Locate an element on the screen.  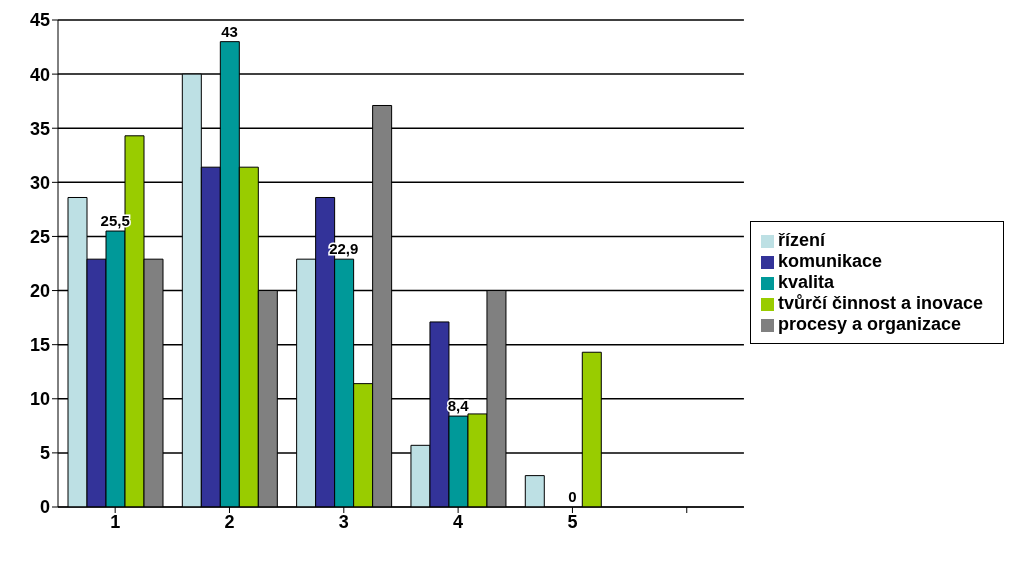
x-tick-label: 1 is located at coordinates (115, 521).